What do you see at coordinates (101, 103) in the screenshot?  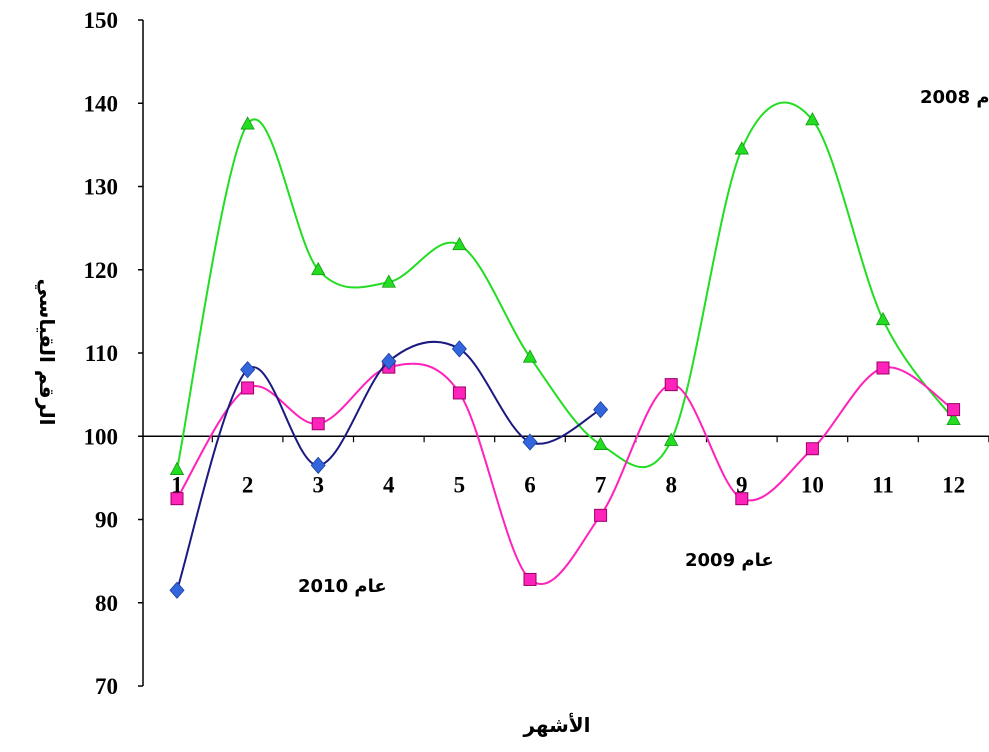 I see `y-tick-label: 140` at bounding box center [101, 103].